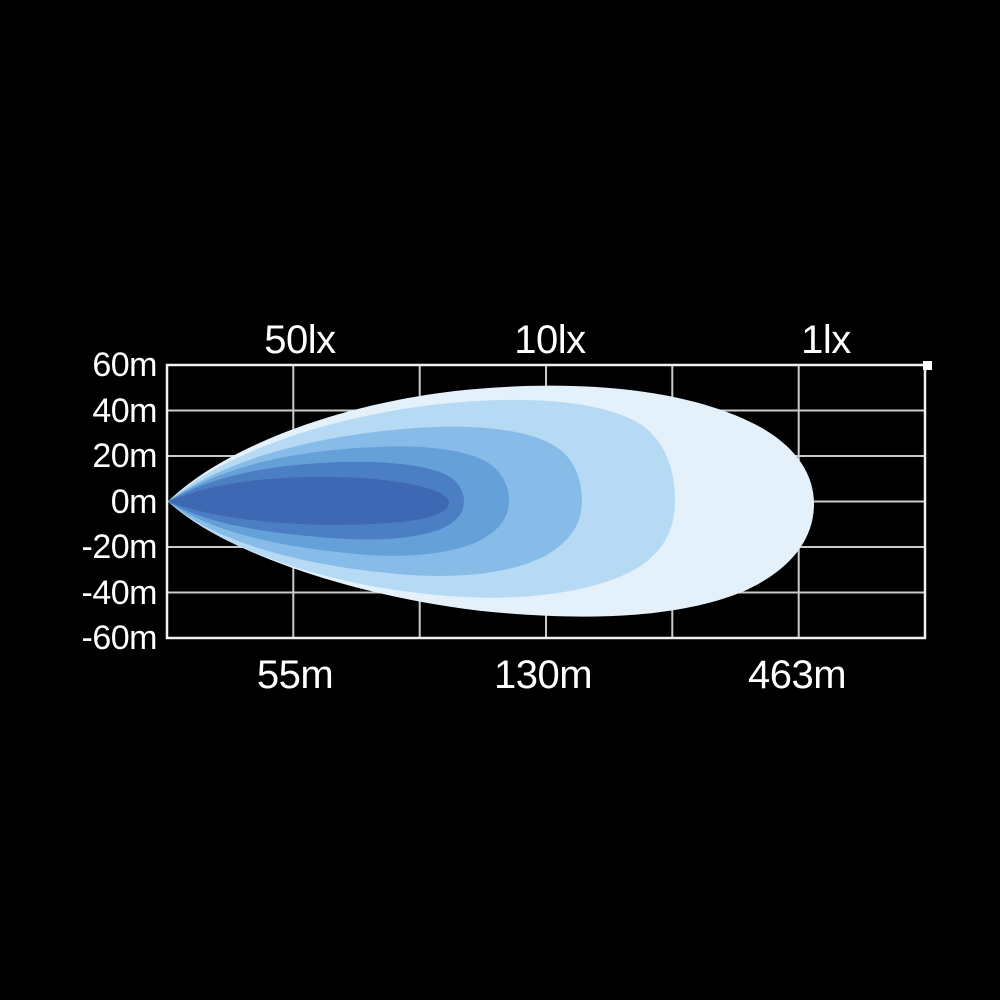 Image resolution: width=1000 pixels, height=1000 pixels. I want to click on top-tick-10lx: 10lx, so click(550, 340).